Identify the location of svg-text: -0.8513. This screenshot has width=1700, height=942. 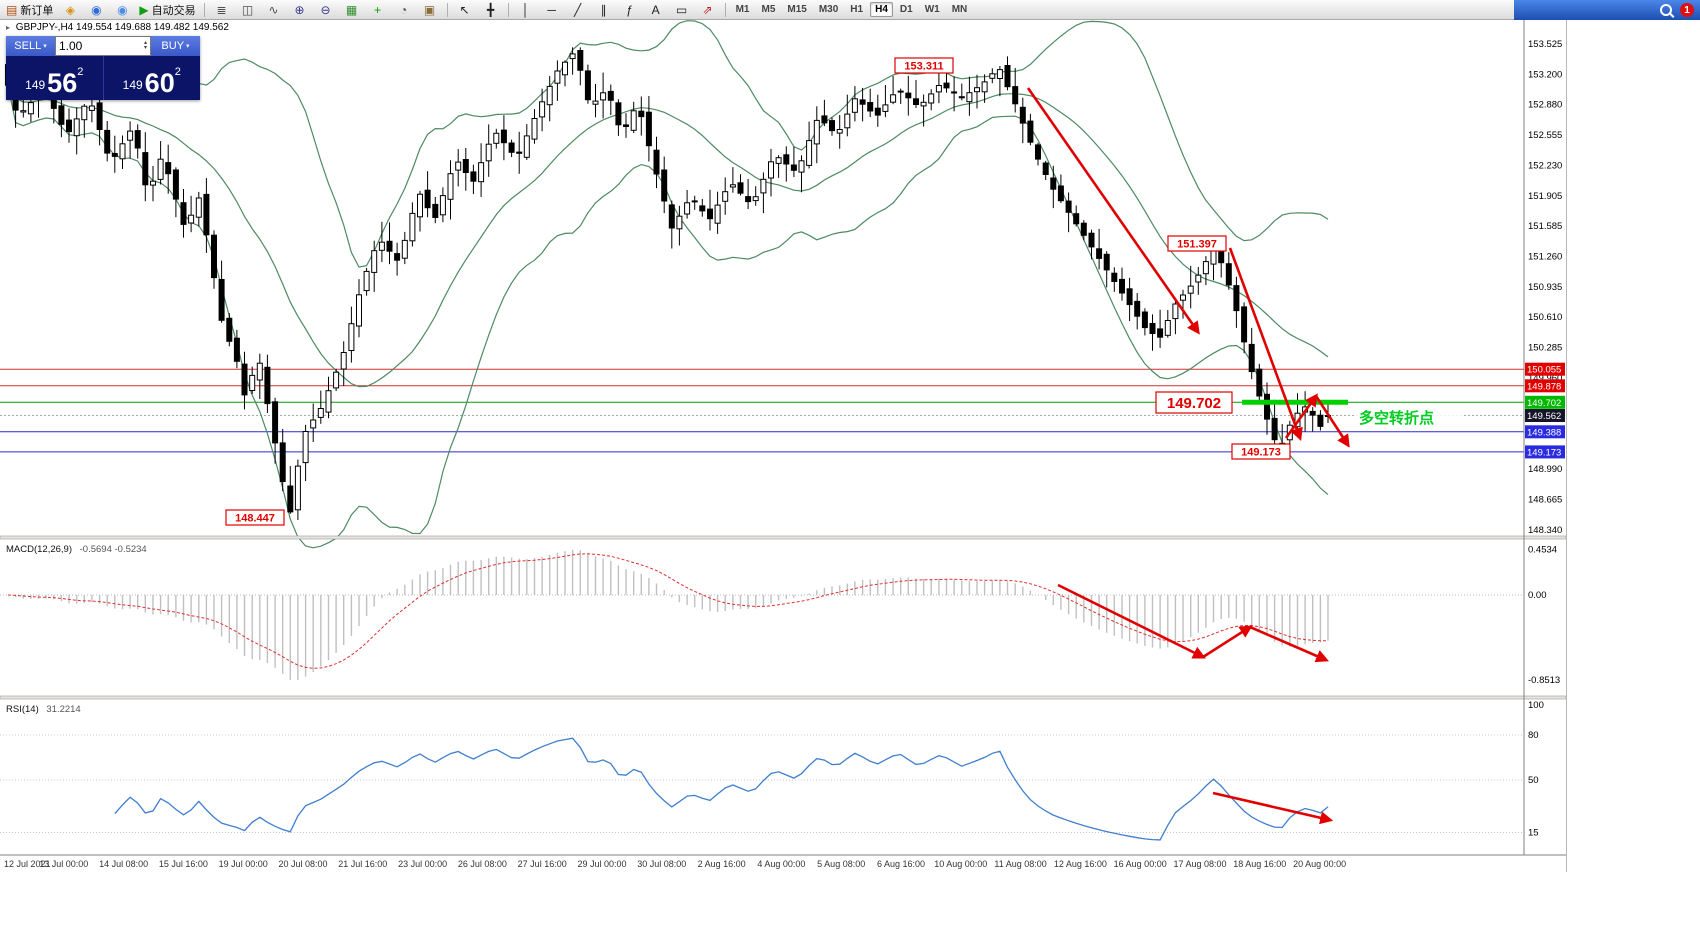
(1544, 680).